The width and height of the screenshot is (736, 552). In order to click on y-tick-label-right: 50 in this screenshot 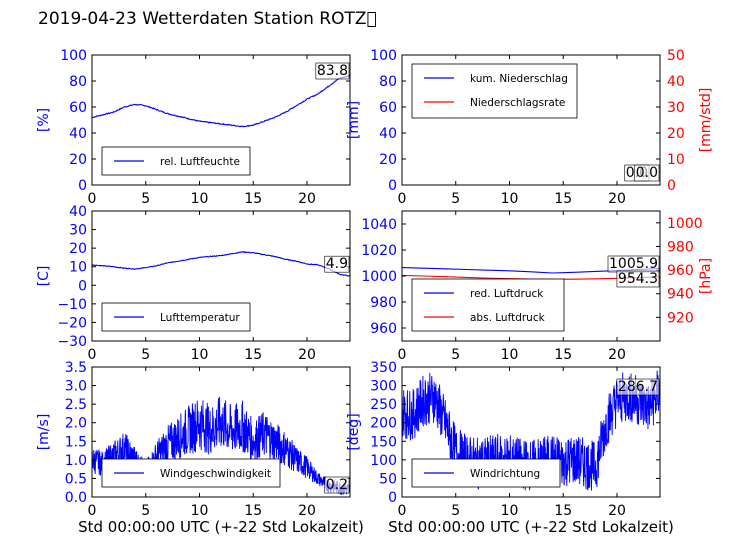, I will do `click(676, 56)`.